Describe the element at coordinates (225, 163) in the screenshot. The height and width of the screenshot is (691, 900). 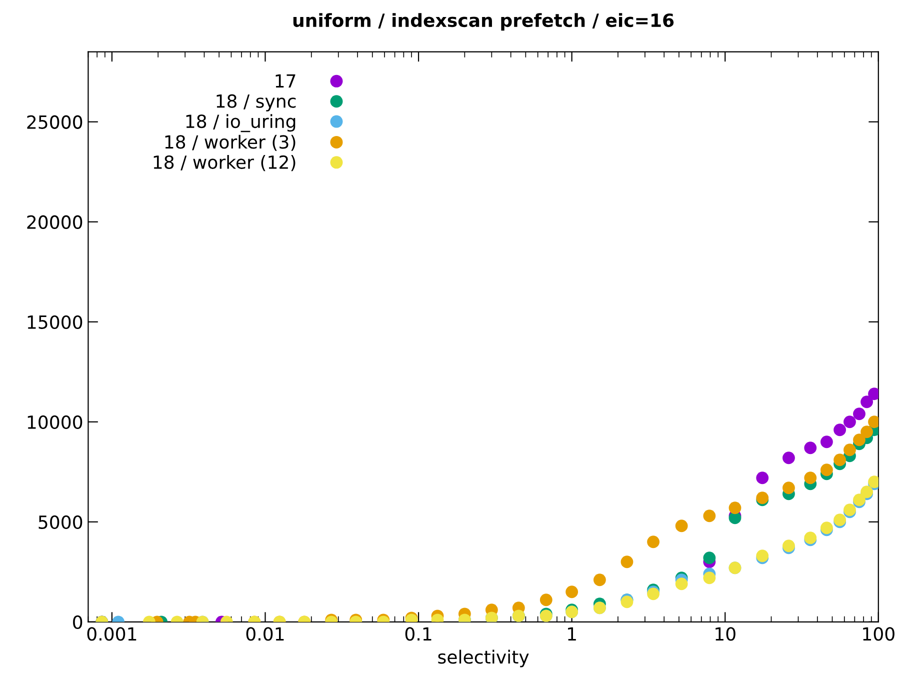
I see `legend-label: 18 / worker (12)` at that location.